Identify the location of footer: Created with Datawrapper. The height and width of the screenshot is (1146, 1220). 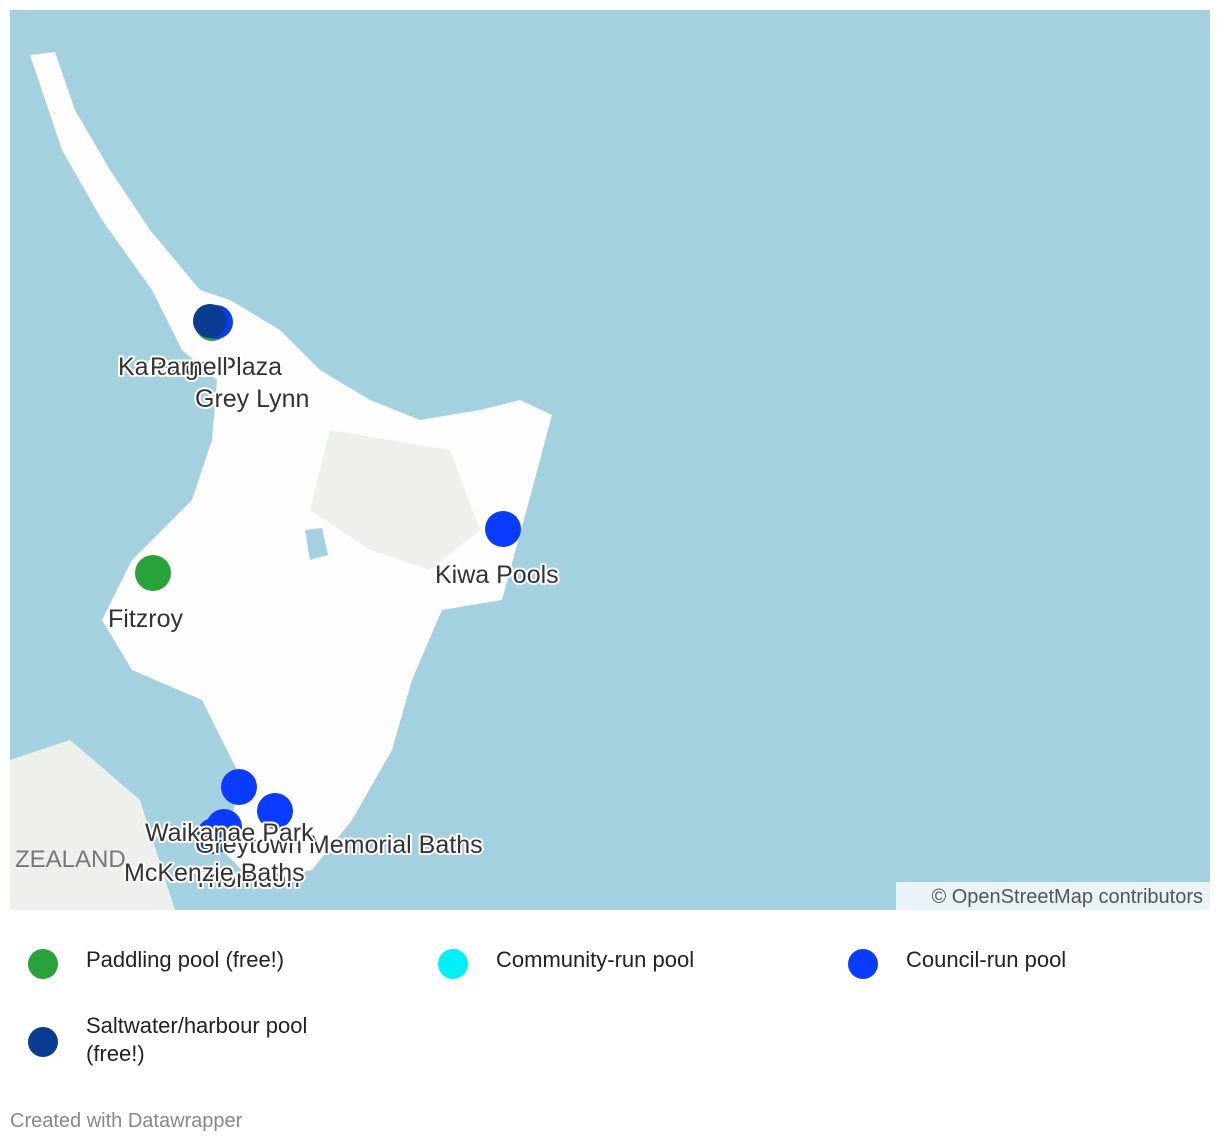
(126, 1121).